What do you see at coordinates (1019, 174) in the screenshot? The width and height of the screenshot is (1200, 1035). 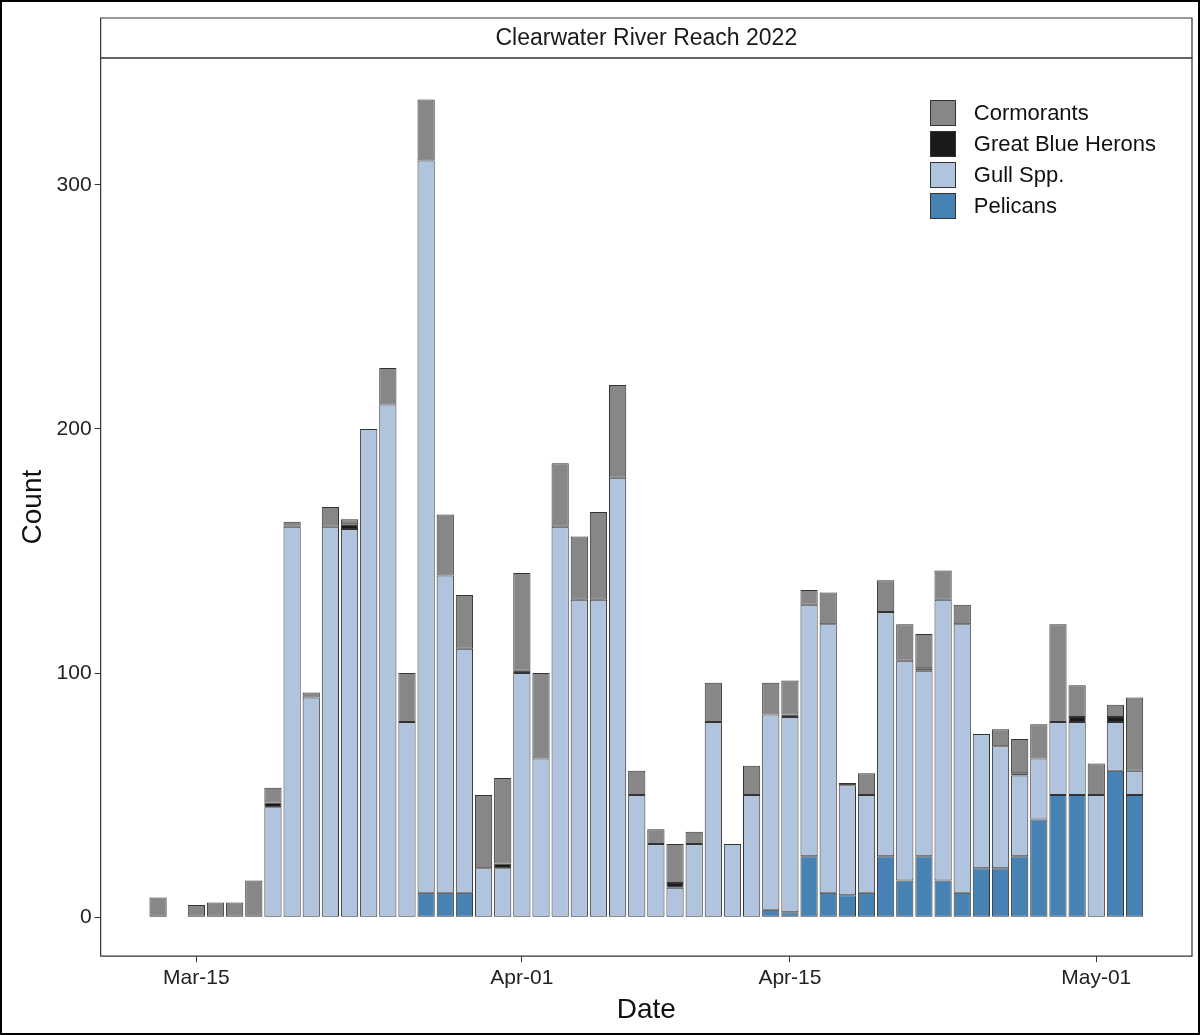 I see `legend-label: Gull Spp.` at bounding box center [1019, 174].